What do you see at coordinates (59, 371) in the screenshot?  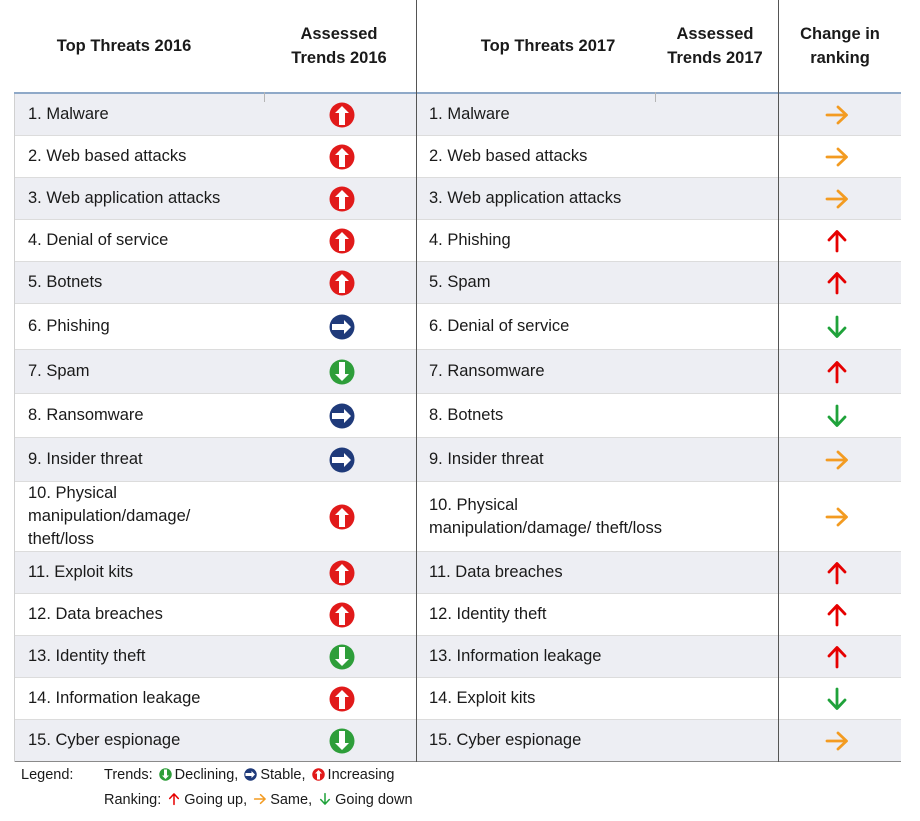 I see `threat-2016-label: 7. Spam` at bounding box center [59, 371].